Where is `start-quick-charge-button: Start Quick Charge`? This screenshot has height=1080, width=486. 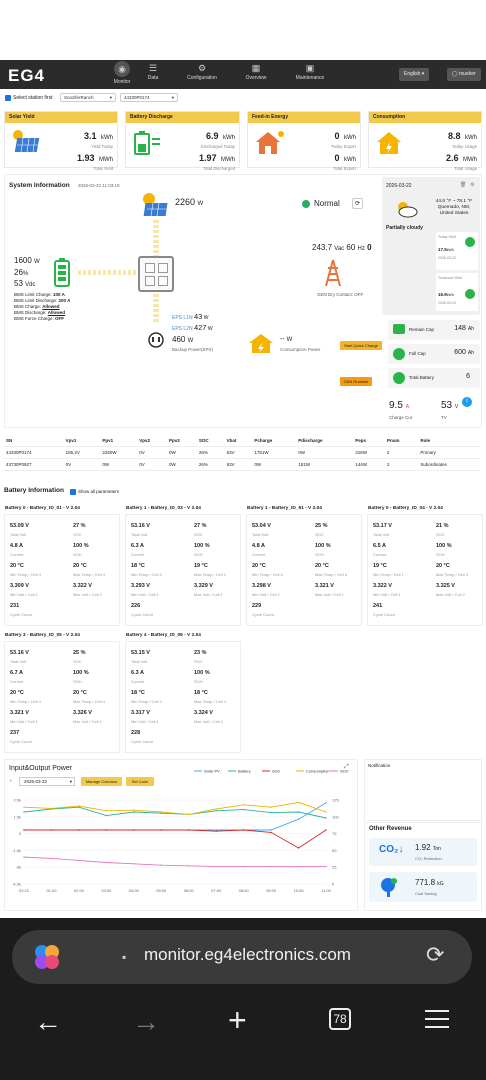 start-quick-charge-button: Start Quick Charge is located at coordinates (361, 345).